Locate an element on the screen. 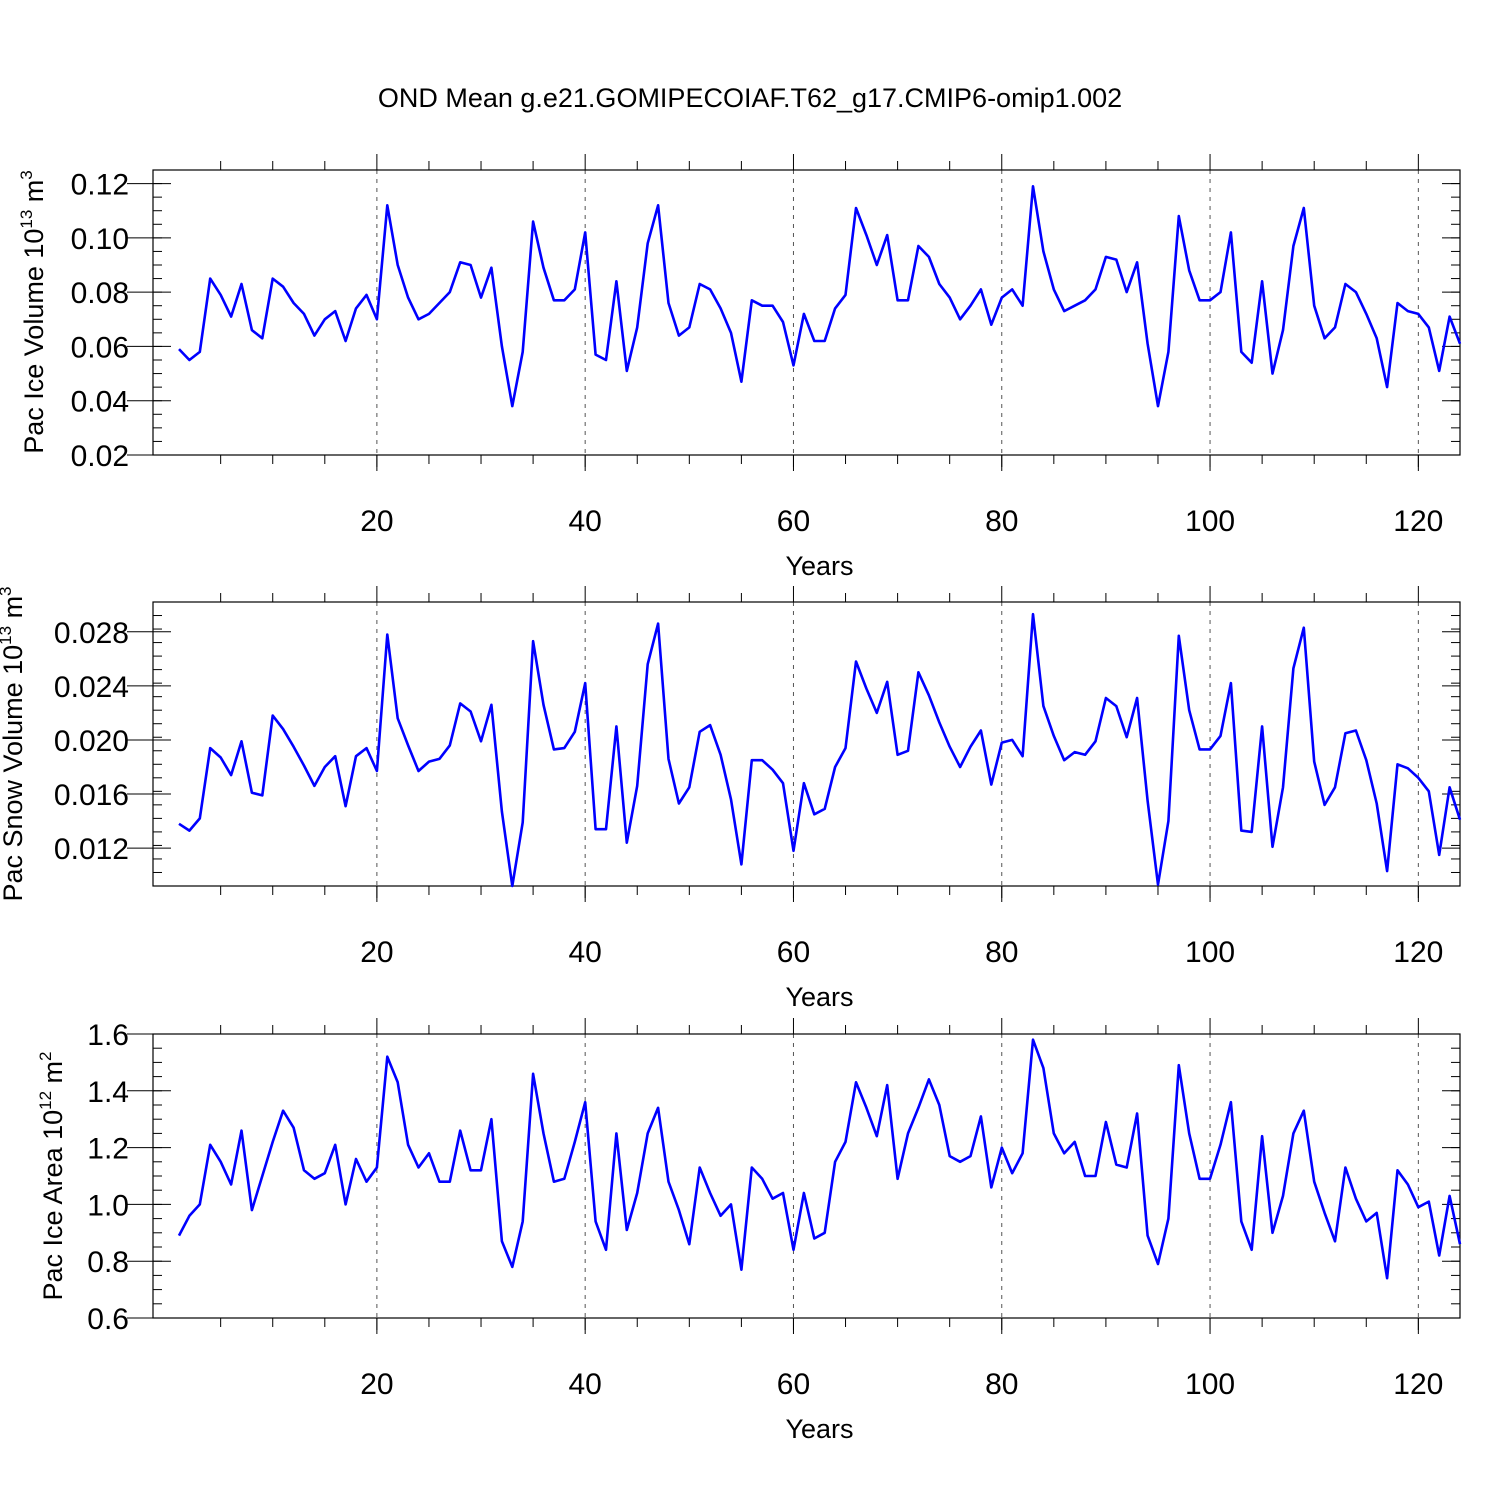  y-label-text: Pac Snow Volume 10 is located at coordinates (14, 773).